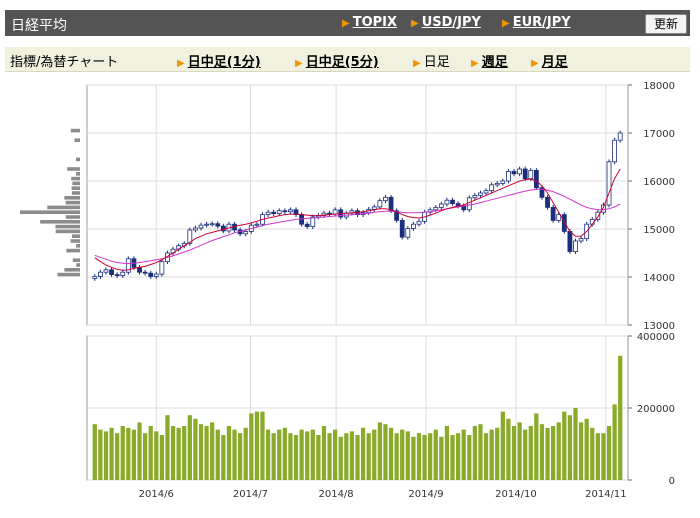 This screenshot has height=518, width=700. What do you see at coordinates (219, 60) in the screenshot?
I see `tab-intraday-1min: ▶ 日中足(1分)` at bounding box center [219, 60].